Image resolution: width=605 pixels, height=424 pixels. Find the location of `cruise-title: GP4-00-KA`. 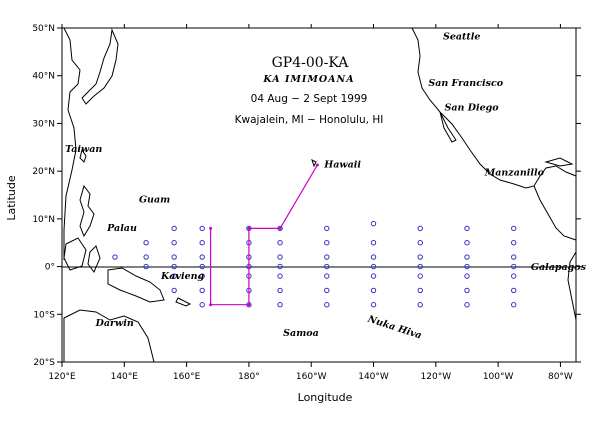

cruise-title: GP4-00-KA is located at coordinates (311, 63).